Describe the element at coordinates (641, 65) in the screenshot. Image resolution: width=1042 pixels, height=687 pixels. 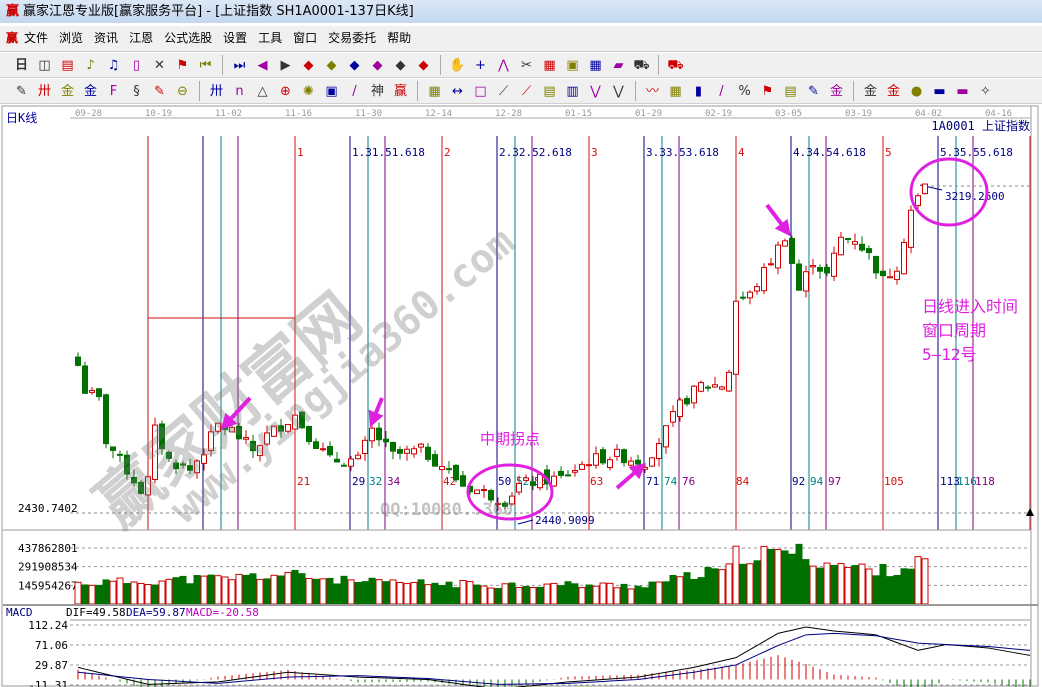
I see `car-icon: ⛟` at that location.